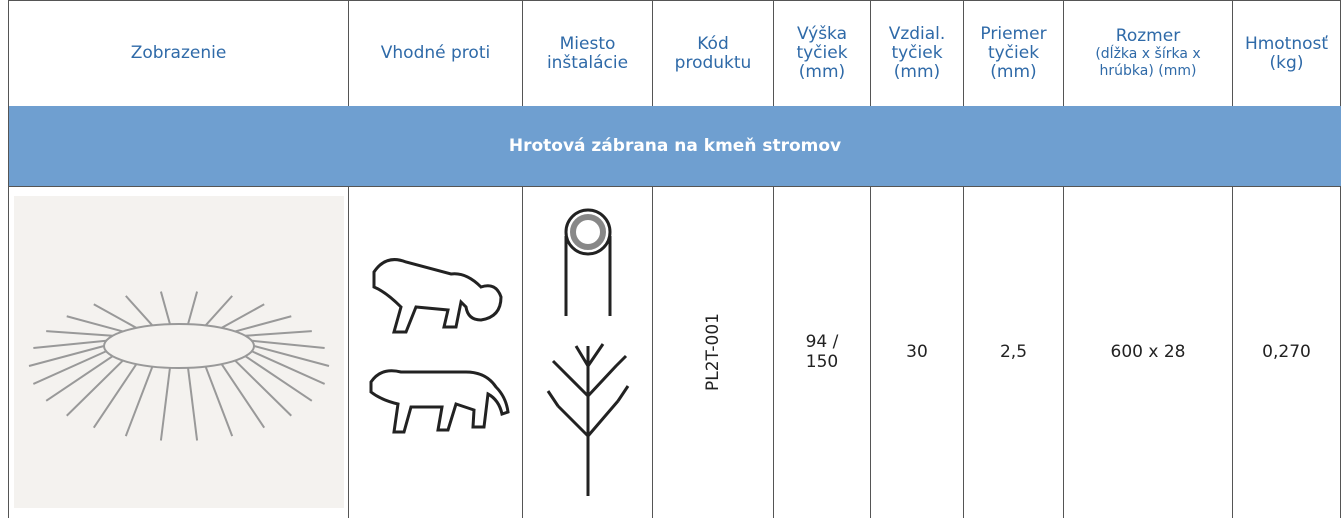  Describe the element at coordinates (917, 34) in the screenshot. I see `header-text: Vzdial.` at that location.